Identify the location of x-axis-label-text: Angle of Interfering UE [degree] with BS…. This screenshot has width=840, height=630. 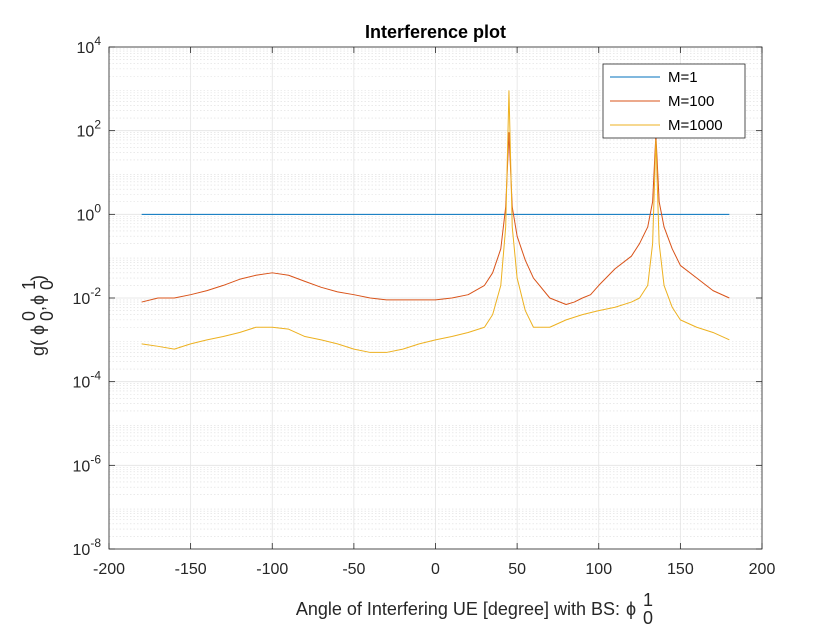
(458, 609).